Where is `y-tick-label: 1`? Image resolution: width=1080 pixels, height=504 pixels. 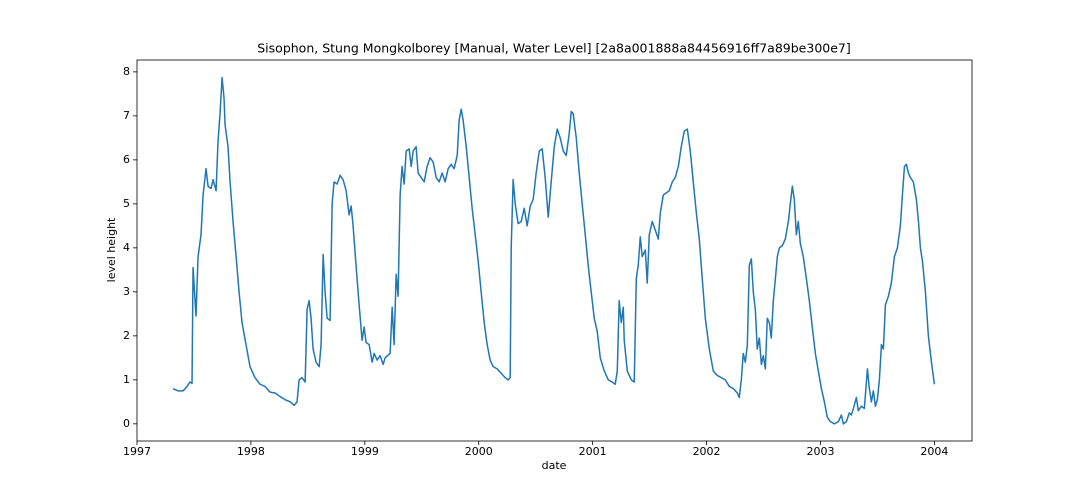 y-tick-label: 1 is located at coordinates (126, 379).